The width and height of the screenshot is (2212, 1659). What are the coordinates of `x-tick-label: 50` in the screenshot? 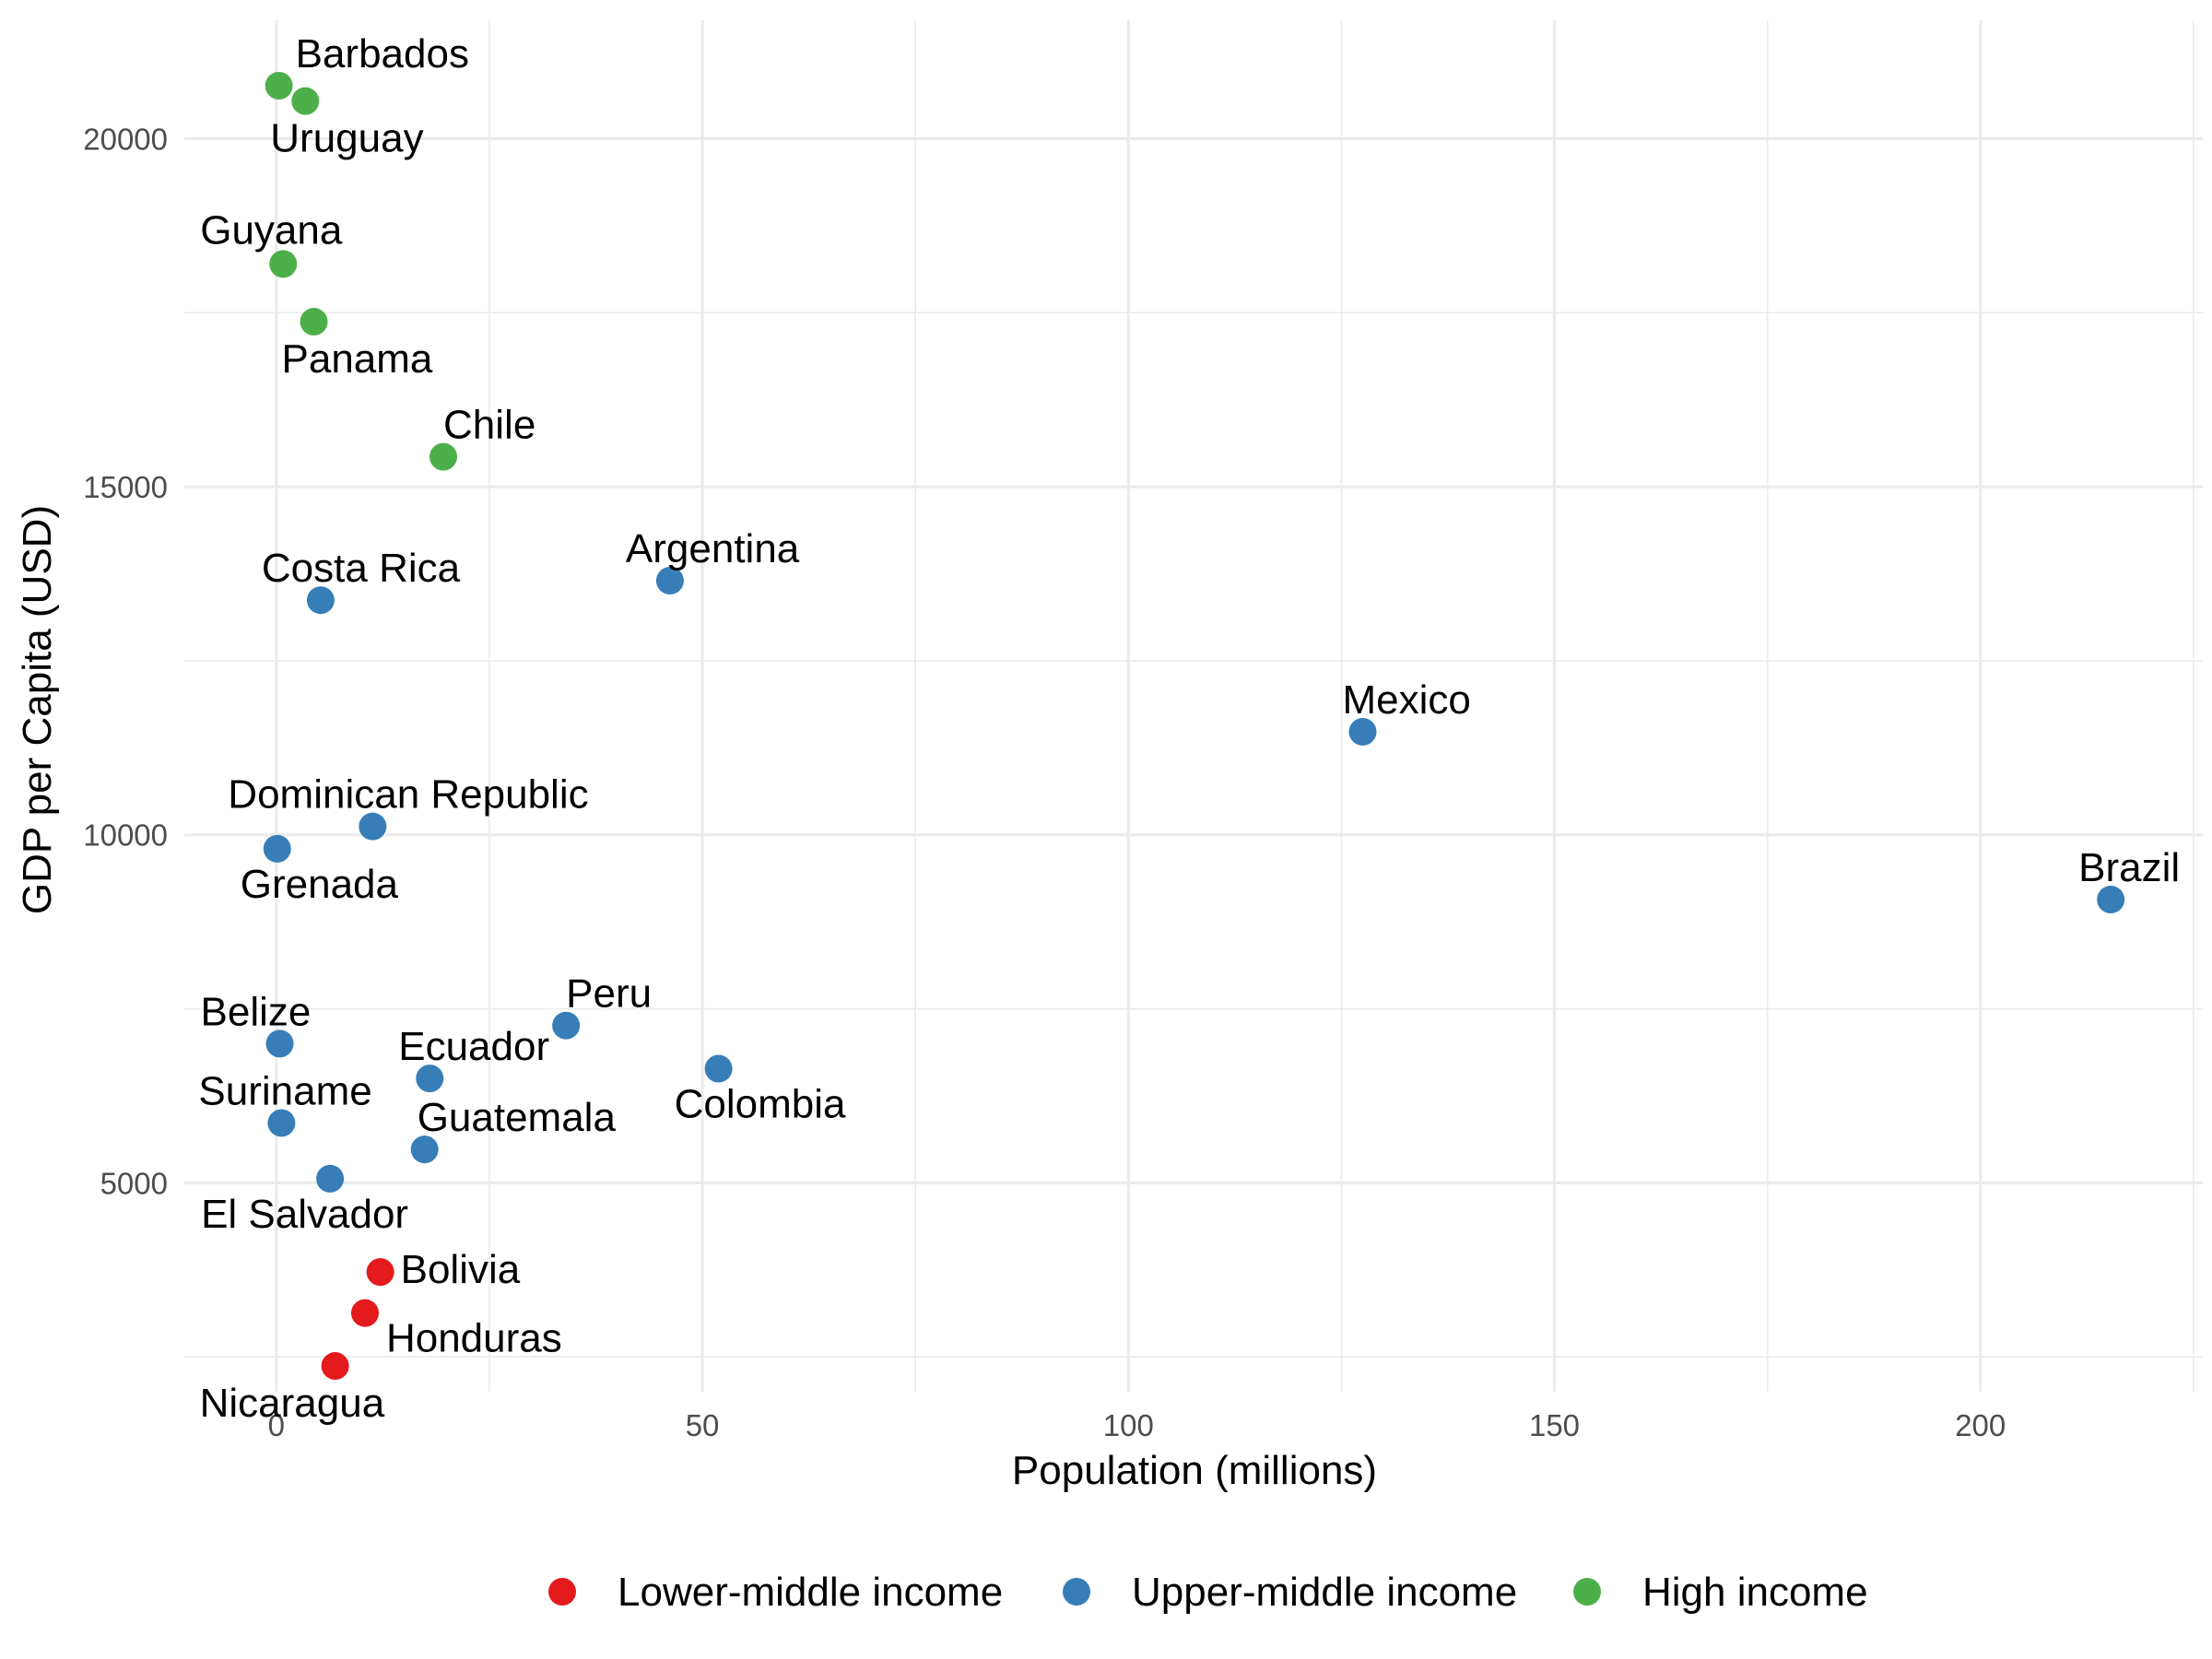 It's located at (703, 1425).